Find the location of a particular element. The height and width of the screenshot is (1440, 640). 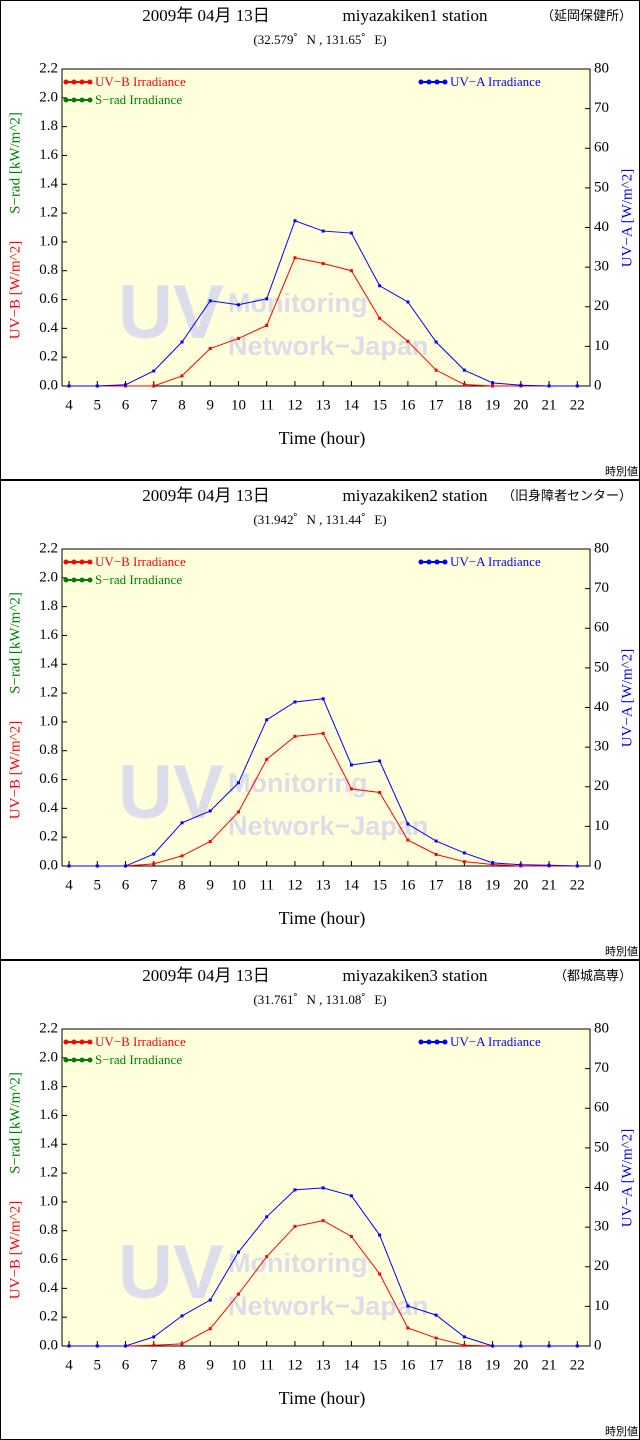

station: miyazakiken2 station is located at coordinates (415, 495).